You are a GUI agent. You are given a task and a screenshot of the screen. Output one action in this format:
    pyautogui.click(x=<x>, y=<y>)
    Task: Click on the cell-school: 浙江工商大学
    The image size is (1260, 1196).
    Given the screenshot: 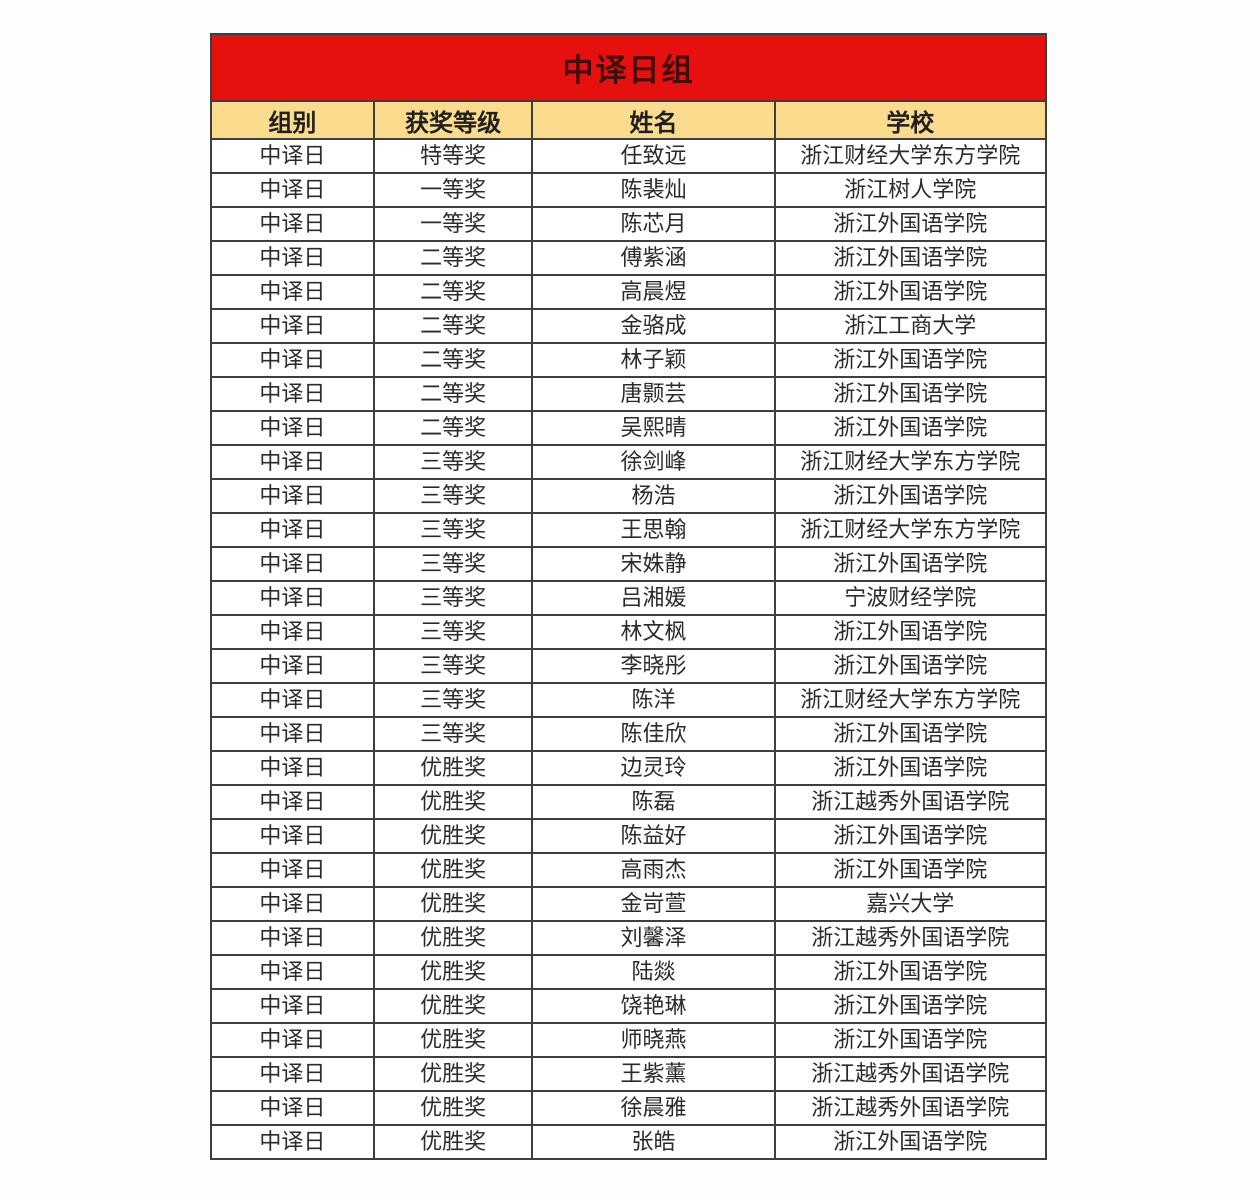 What is the action you would take?
    pyautogui.click(x=910, y=326)
    